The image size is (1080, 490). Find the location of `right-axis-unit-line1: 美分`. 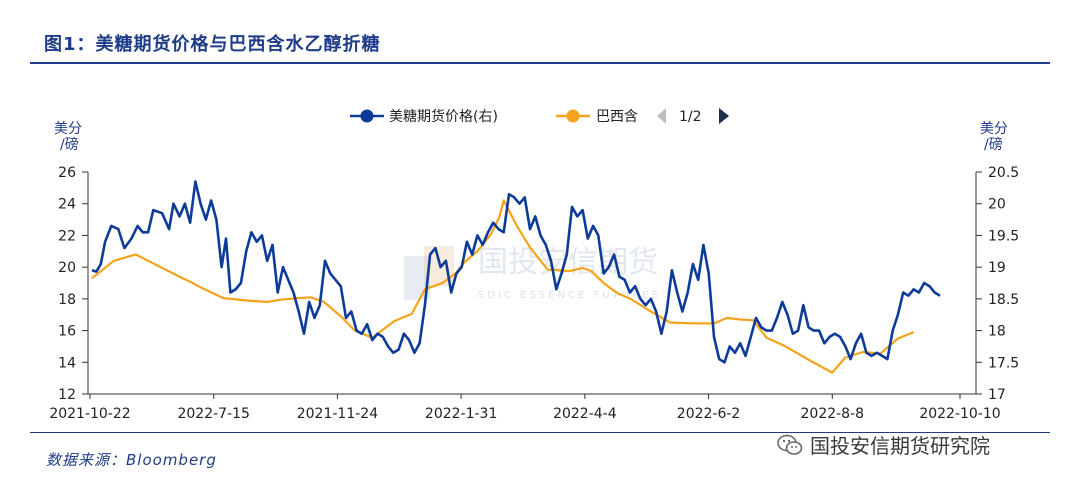

right-axis-unit-line1: 美分 is located at coordinates (994, 129).